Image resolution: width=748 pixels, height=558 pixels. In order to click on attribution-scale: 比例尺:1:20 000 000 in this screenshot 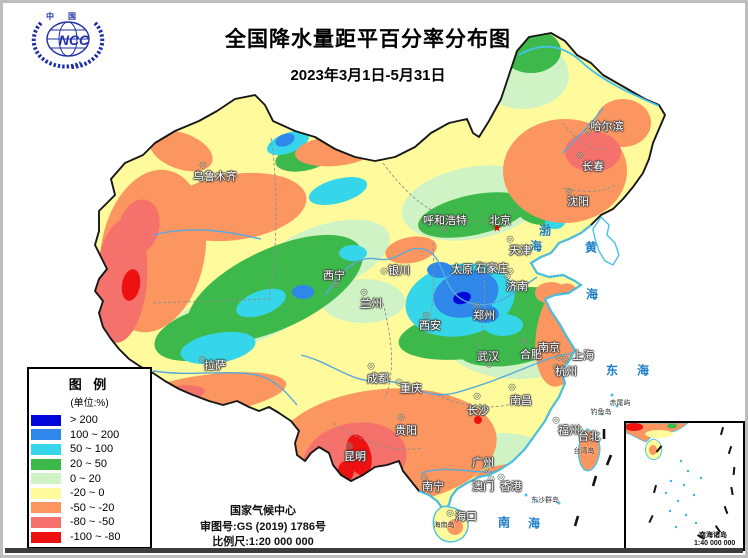, I will do `click(263, 542)`.